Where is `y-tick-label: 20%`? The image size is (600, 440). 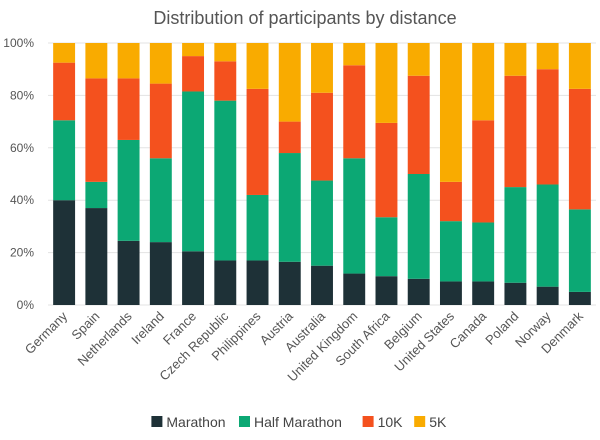
y-tick-label: 20% is located at coordinates (22, 253).